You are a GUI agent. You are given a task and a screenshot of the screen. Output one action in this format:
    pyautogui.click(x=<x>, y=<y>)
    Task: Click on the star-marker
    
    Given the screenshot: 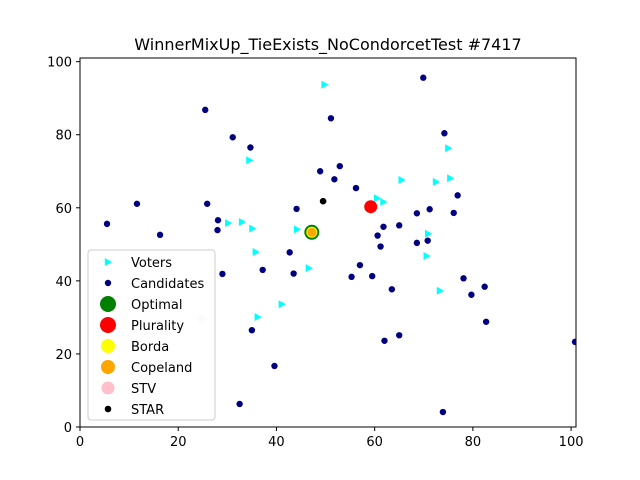 What is the action you would take?
    pyautogui.click(x=323, y=201)
    